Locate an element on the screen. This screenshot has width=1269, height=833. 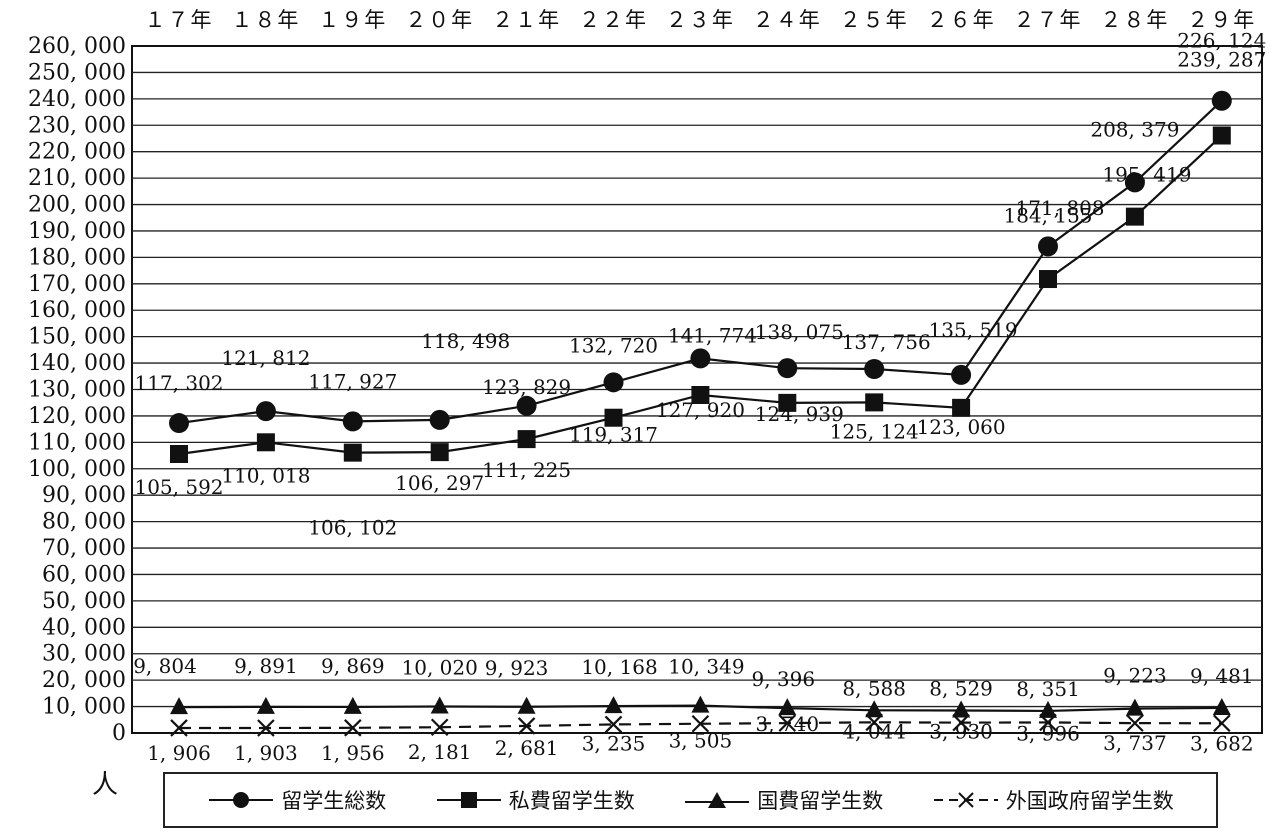
y-tick-label: 100, 000 is located at coordinates (77, 469).